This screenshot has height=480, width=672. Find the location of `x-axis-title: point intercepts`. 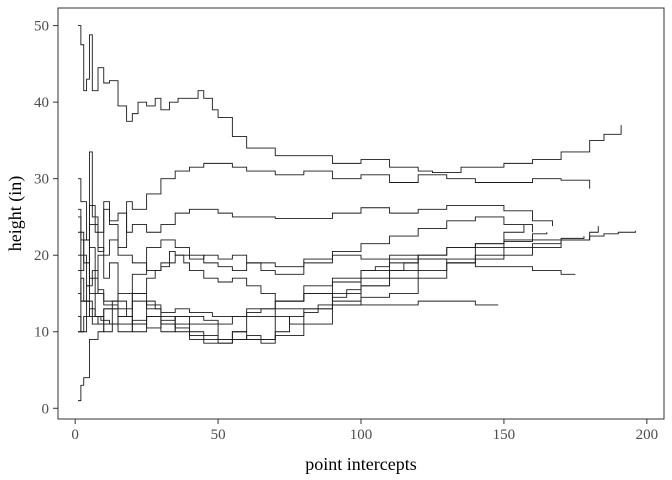

x-axis-title: point intercepts is located at coordinates (360, 464).